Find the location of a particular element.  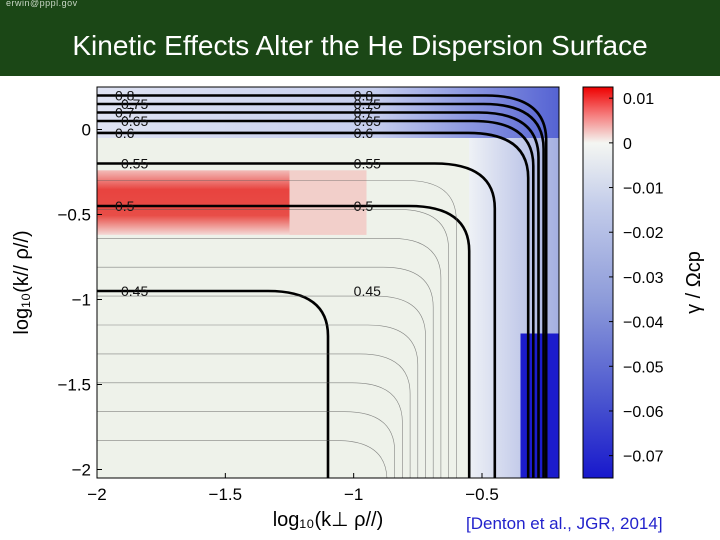

colorbar-tick-label: −0.06 is located at coordinates (643, 412).